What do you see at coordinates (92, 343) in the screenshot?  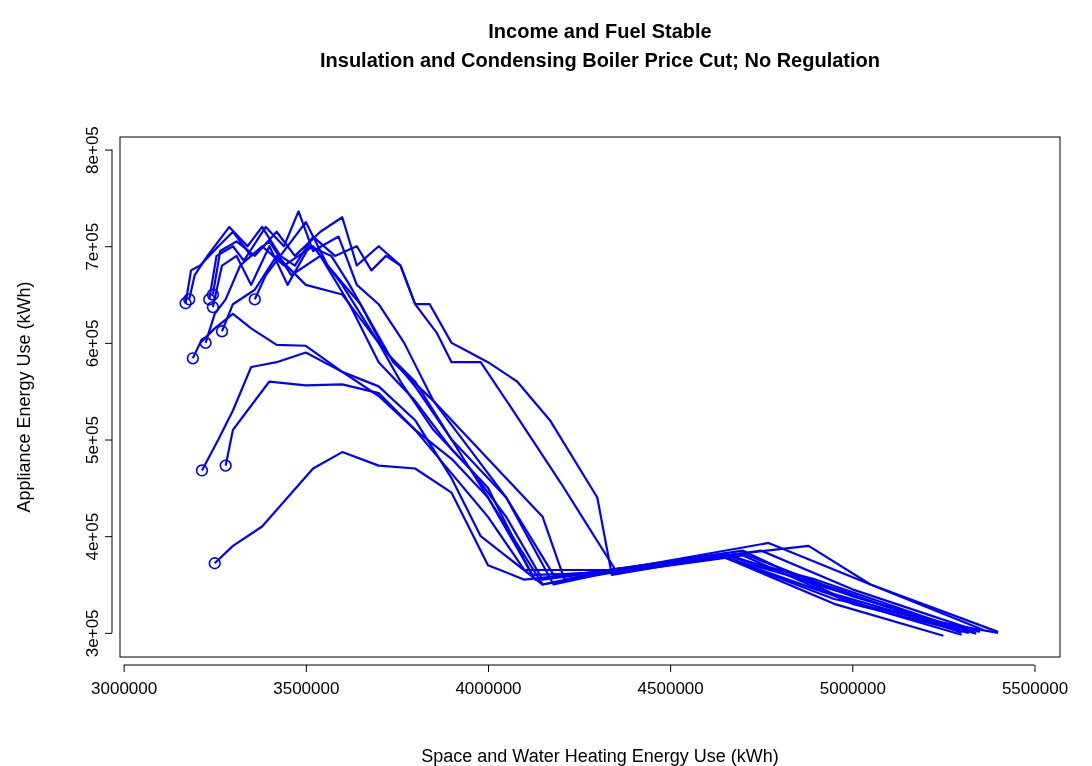 I see `y-tick-label: 6e+05` at bounding box center [92, 343].